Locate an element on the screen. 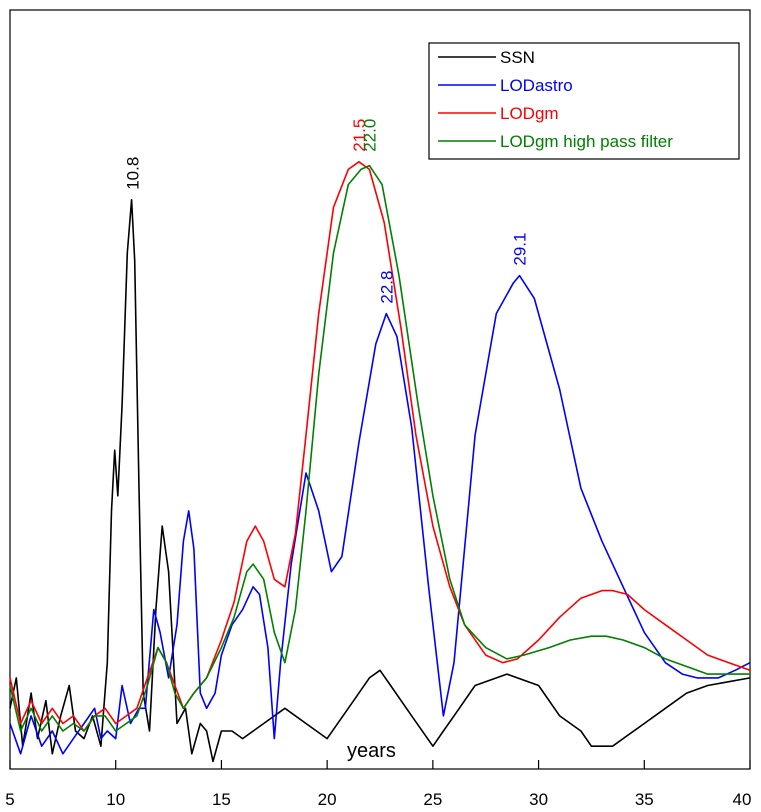 This screenshot has height=812, width=761. peak-label-4: 29.1 is located at coordinates (520, 249).